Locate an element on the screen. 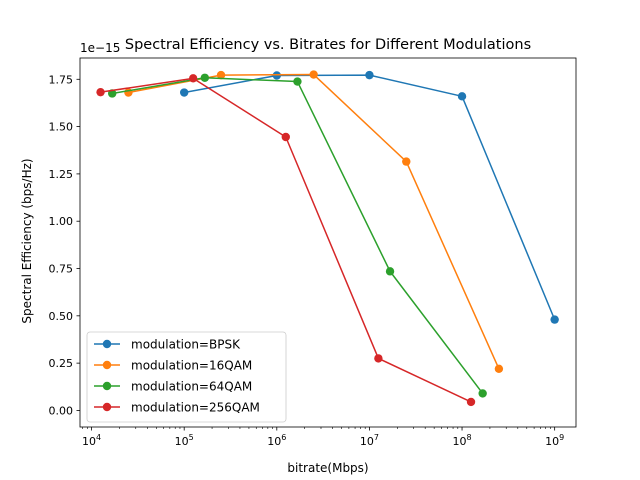 The width and height of the screenshot is (640, 480). legend-label: modulation=64QAM is located at coordinates (191, 387).